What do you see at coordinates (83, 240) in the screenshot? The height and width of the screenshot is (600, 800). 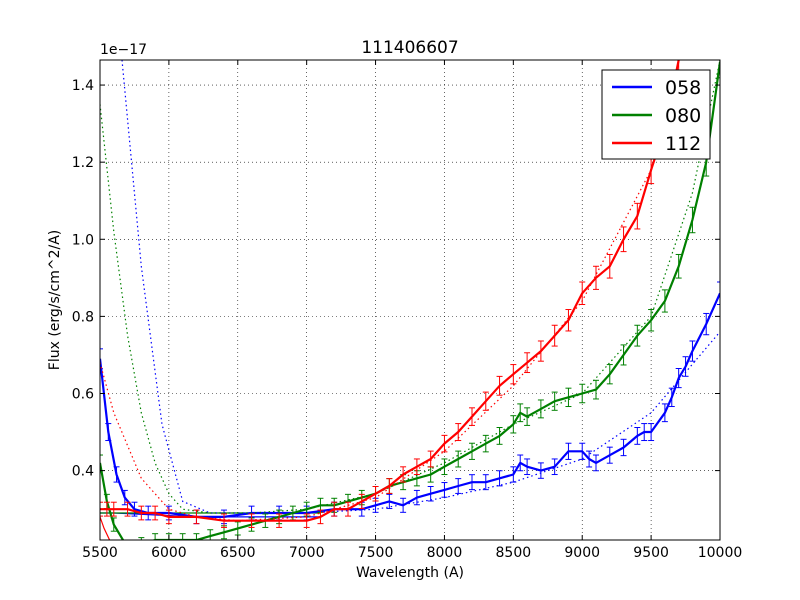 I see `y-tick-label: 1.0` at bounding box center [83, 240].